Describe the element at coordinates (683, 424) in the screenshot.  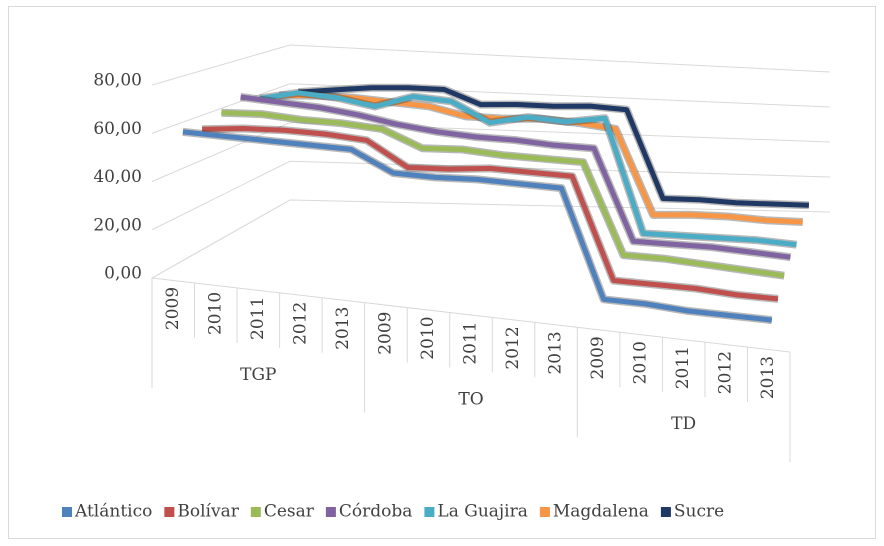
I see `group-label: TD` at that location.